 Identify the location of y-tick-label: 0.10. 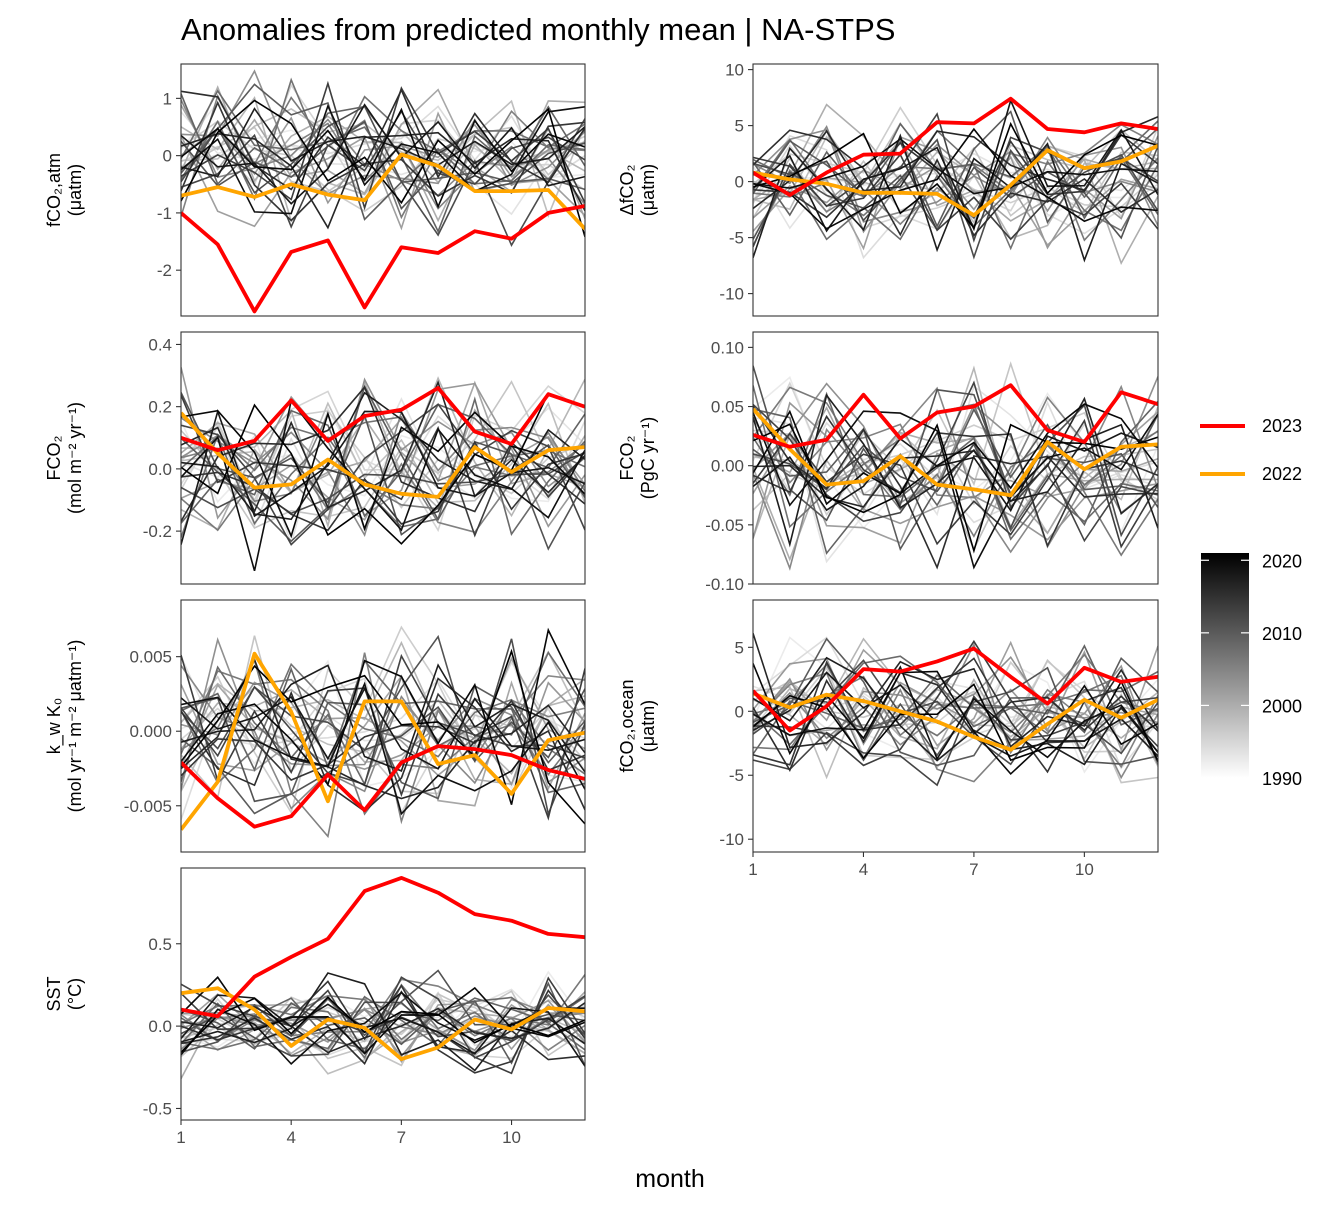
(727, 347).